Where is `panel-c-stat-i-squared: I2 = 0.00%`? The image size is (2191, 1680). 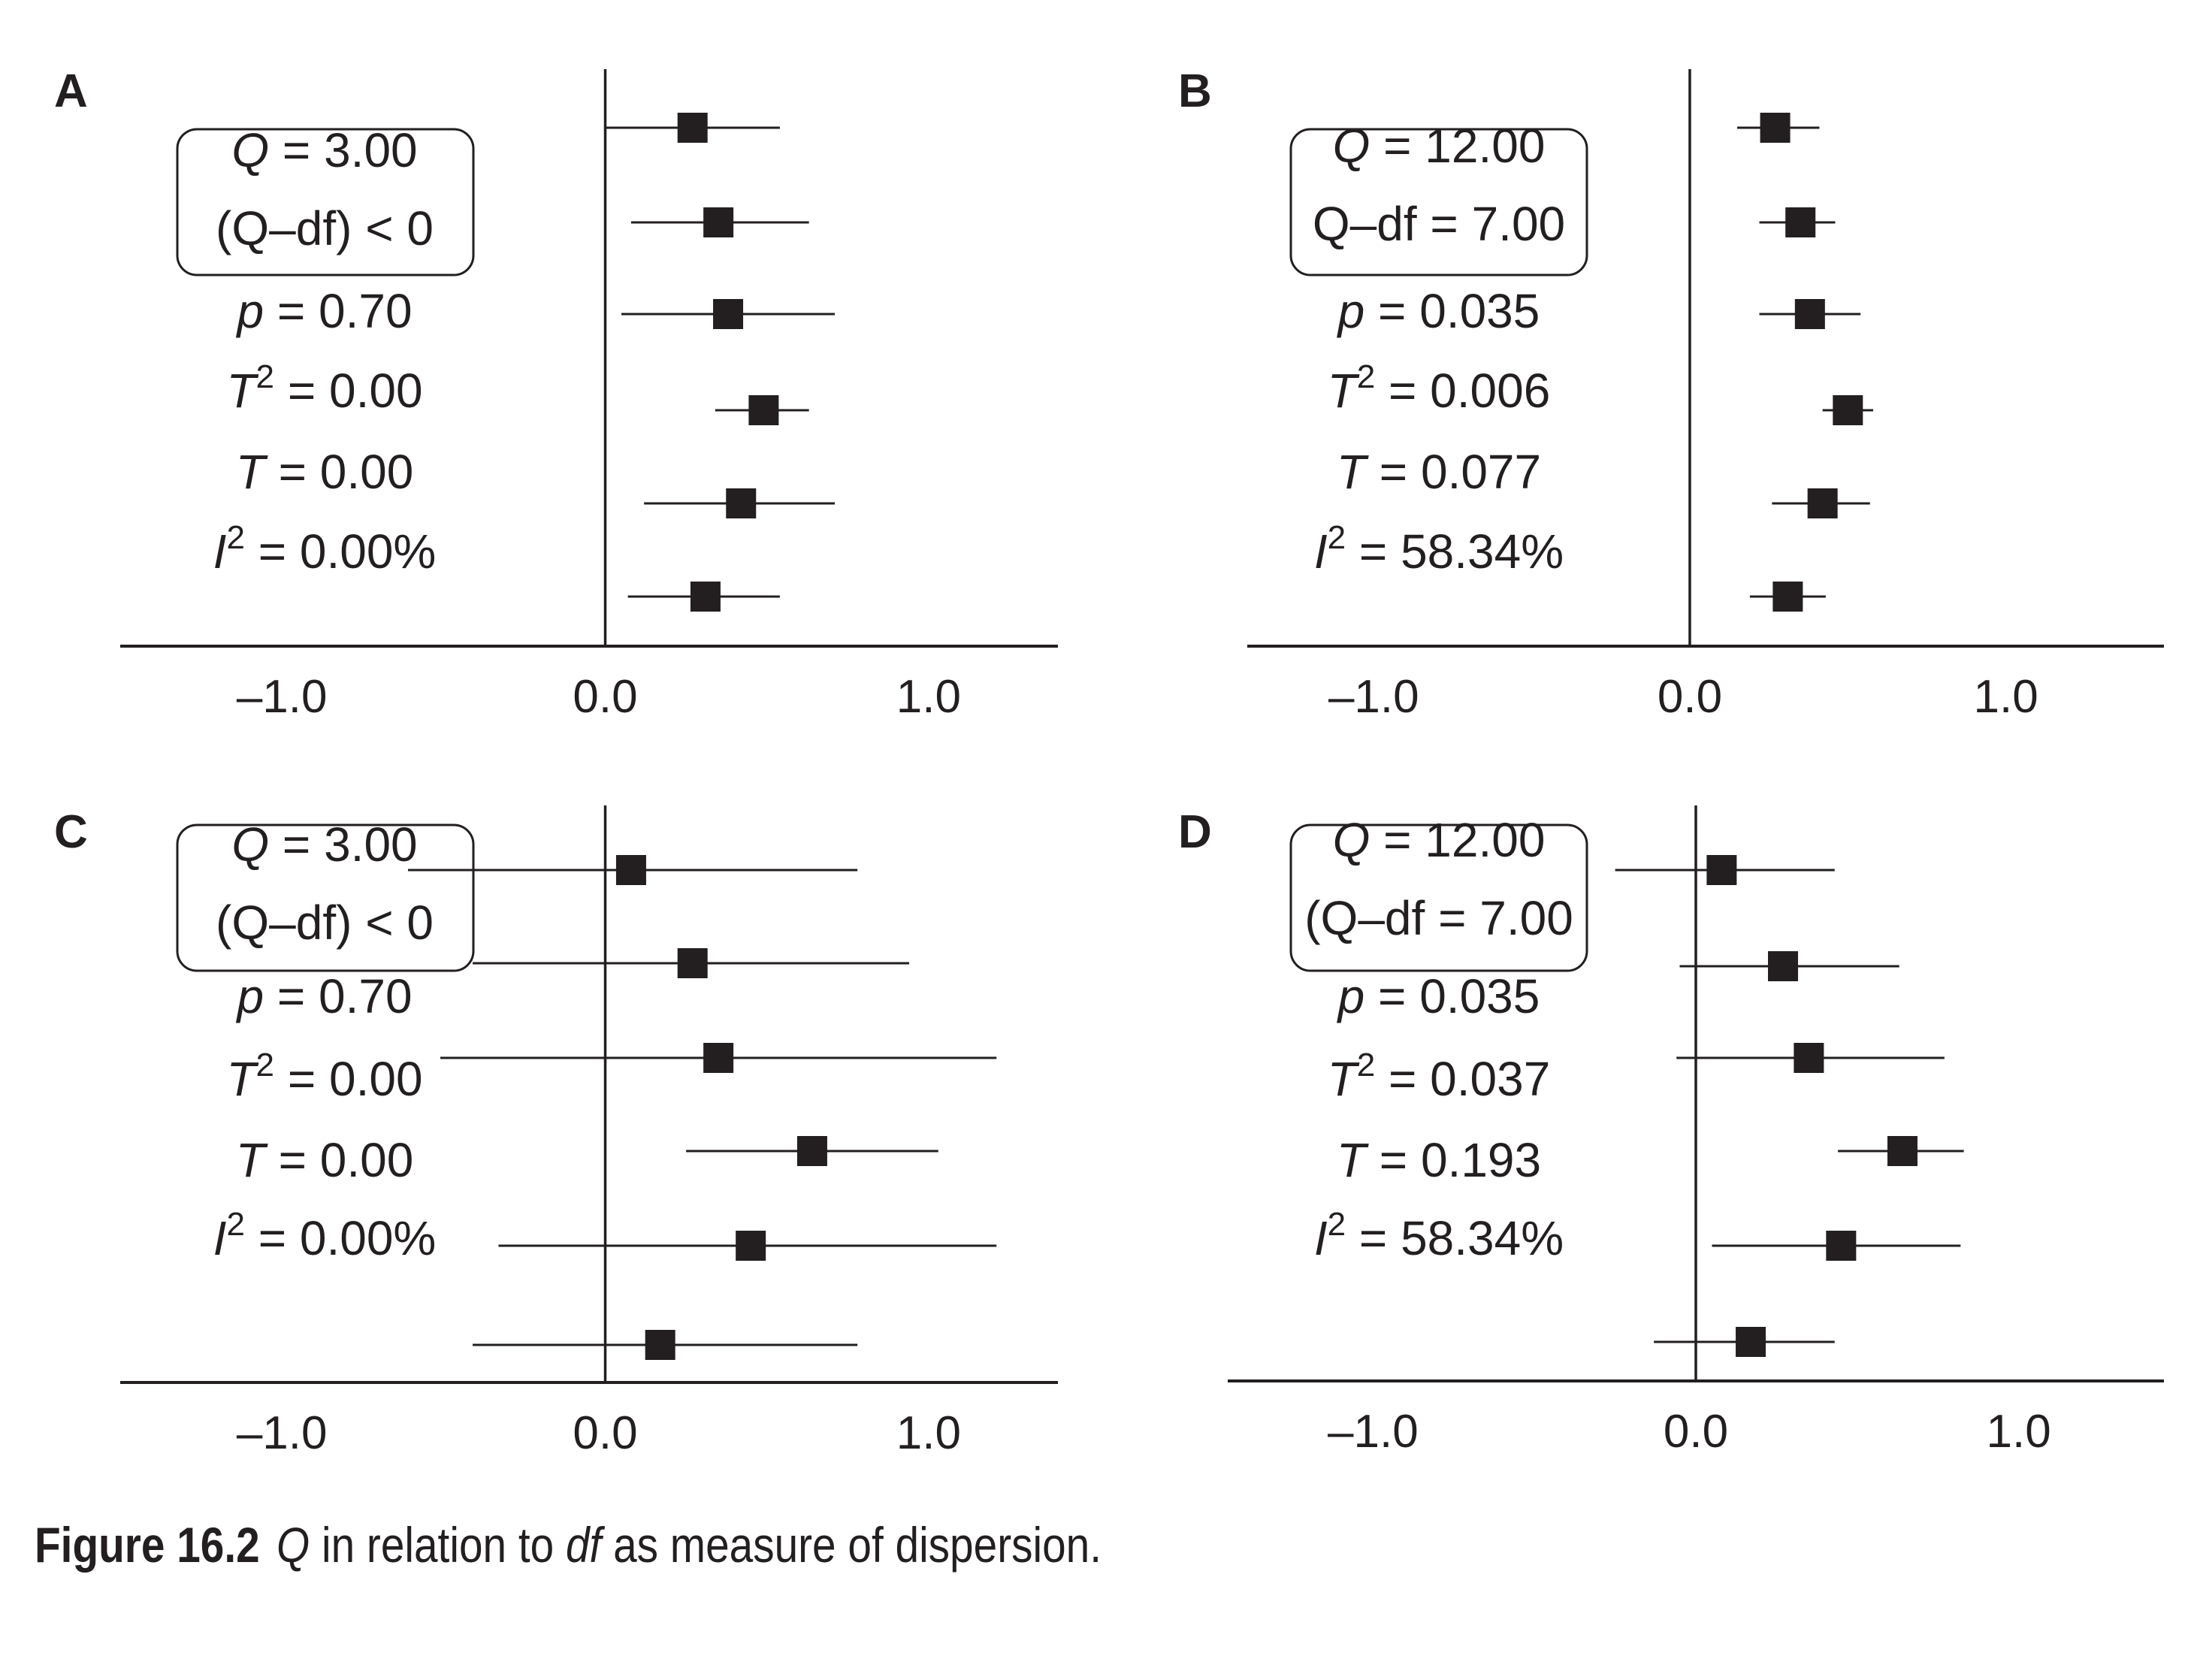 panel-c-stat-i-squared: I2 = 0.00% is located at coordinates (325, 1235).